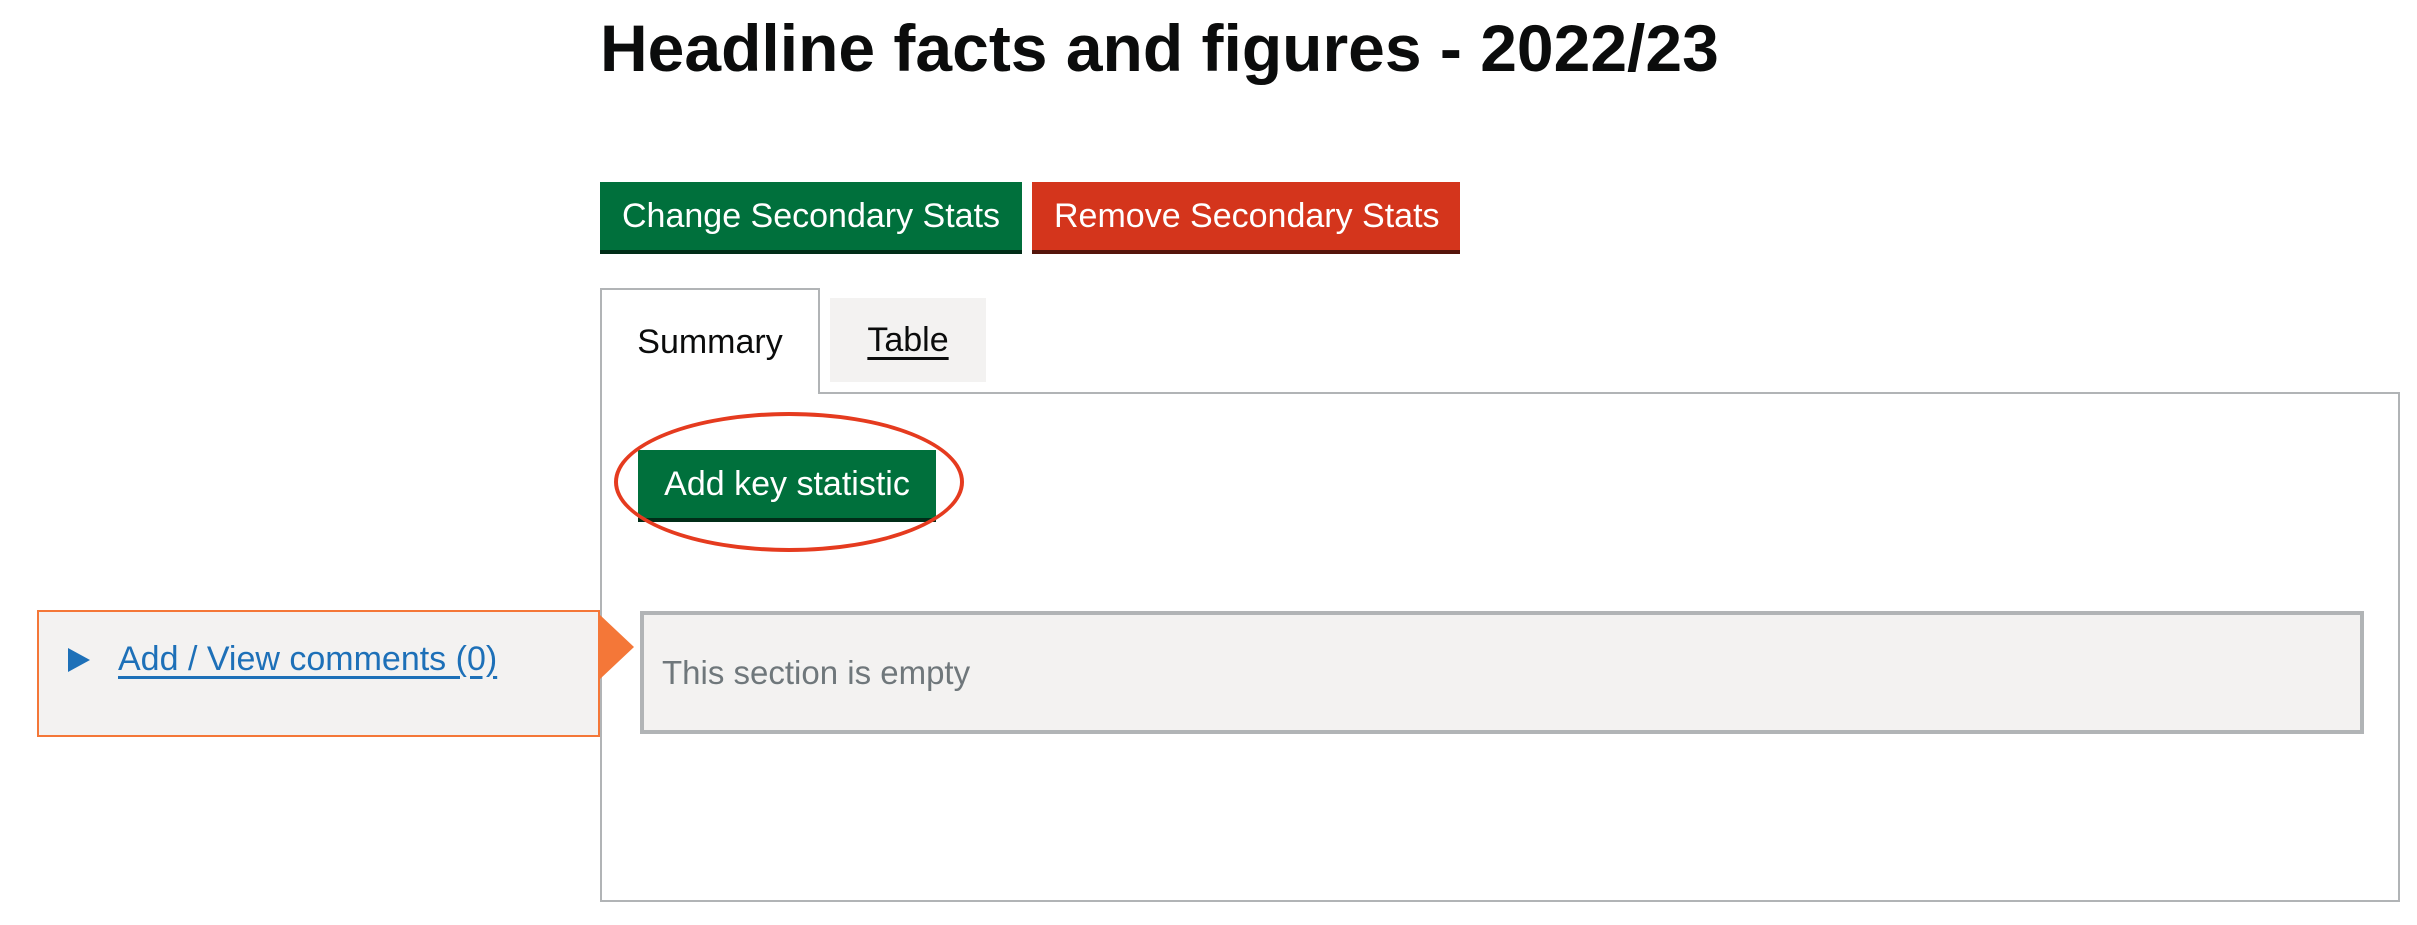 The image size is (2417, 925). I want to click on triangle-right-icon, so click(79, 659).